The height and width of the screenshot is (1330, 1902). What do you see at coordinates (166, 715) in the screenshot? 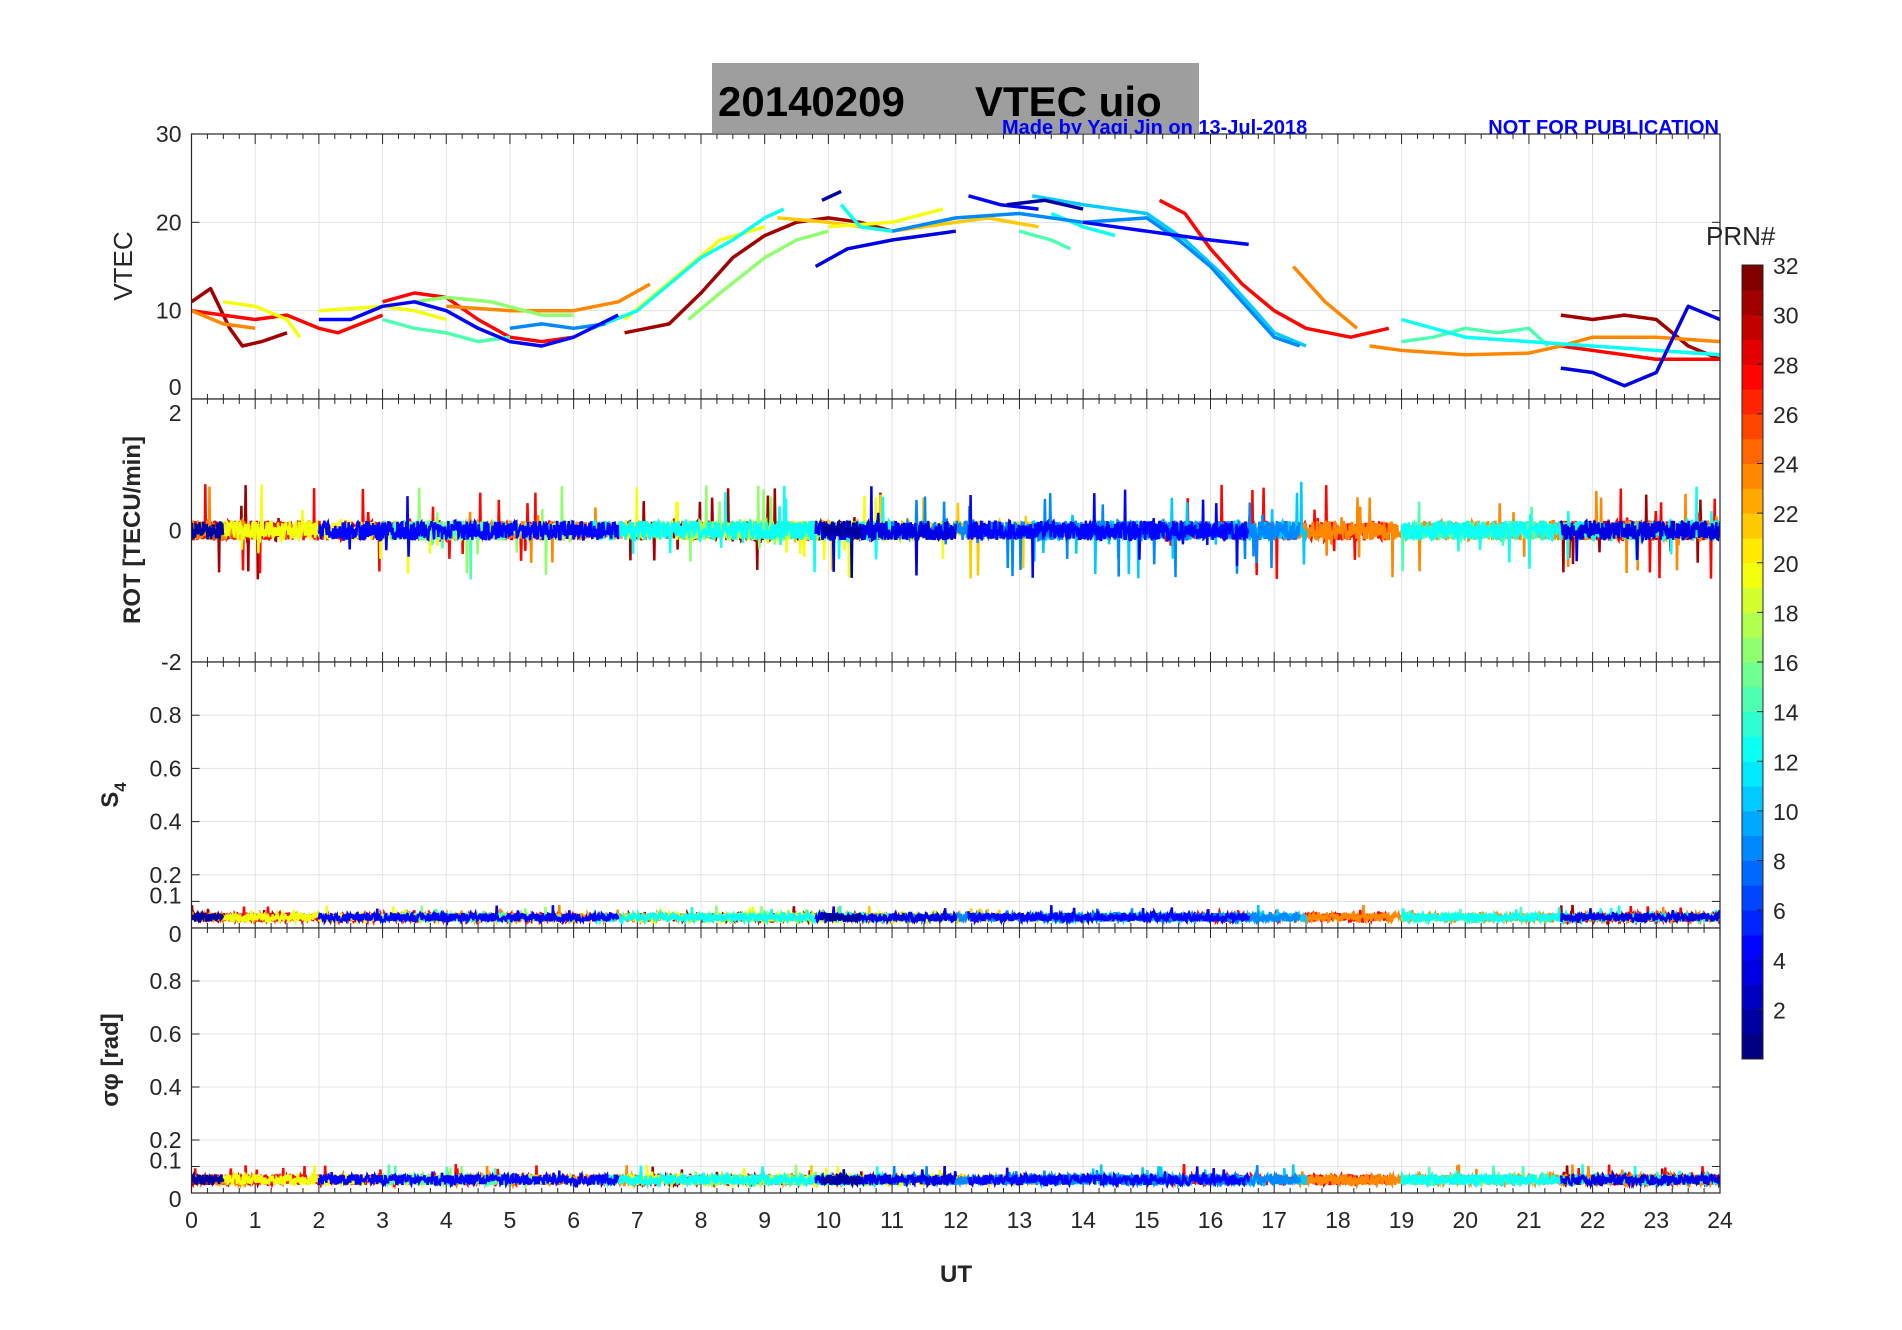
I see `s4-ytick-label: 0.8` at bounding box center [166, 715].